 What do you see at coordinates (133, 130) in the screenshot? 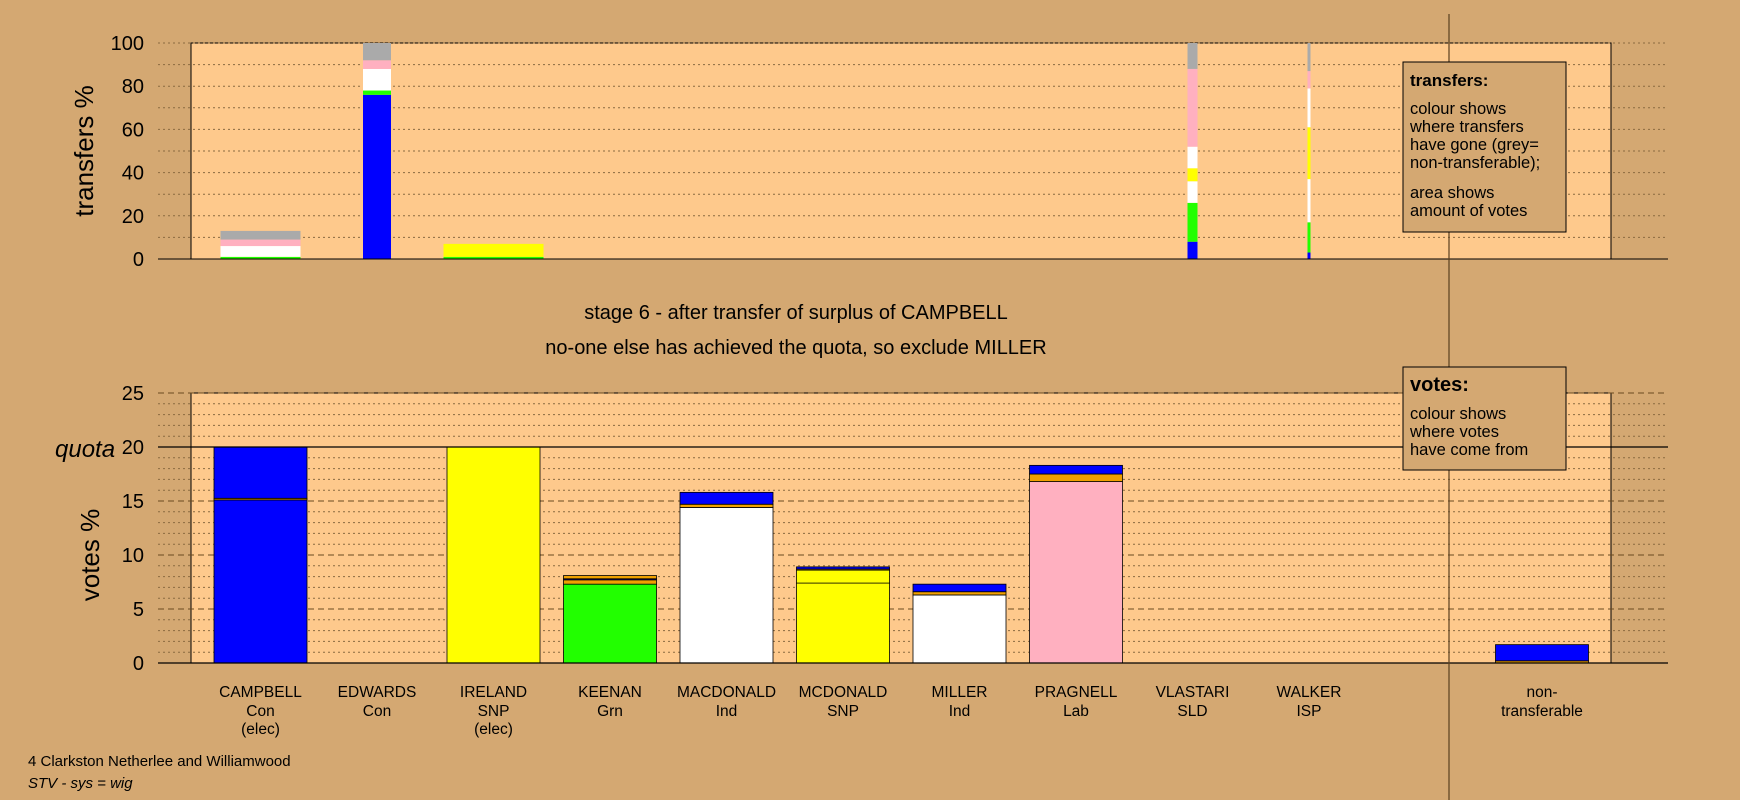
I see `y-tick-label: 60` at bounding box center [133, 130].